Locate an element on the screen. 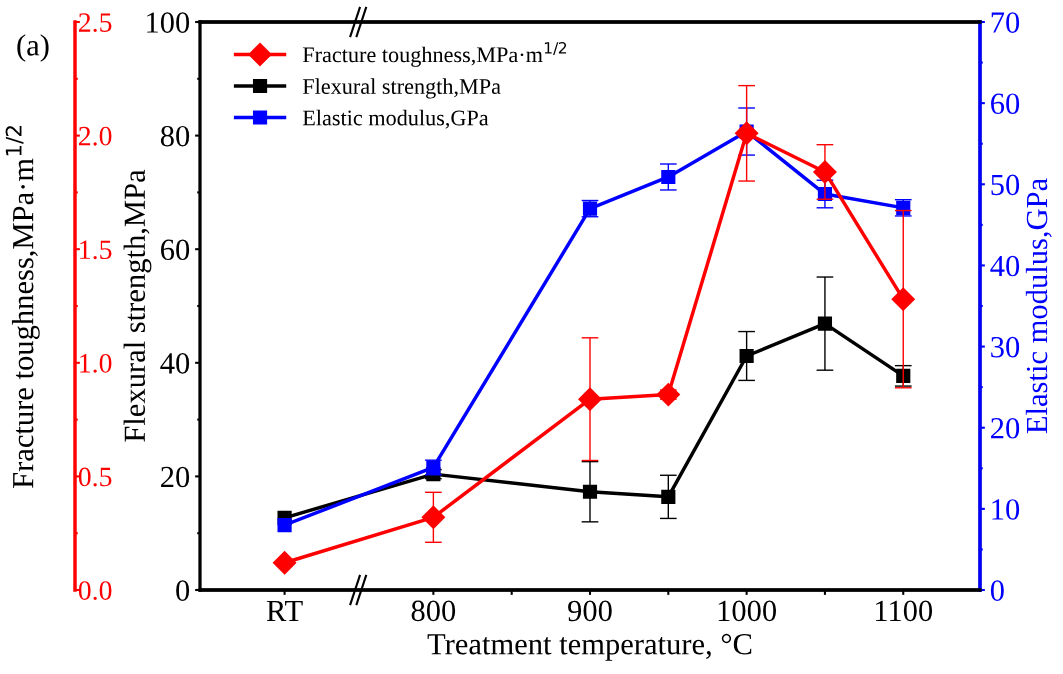 The width and height of the screenshot is (1063, 674). y3-tick-label: 1.5 is located at coordinates (96, 250).